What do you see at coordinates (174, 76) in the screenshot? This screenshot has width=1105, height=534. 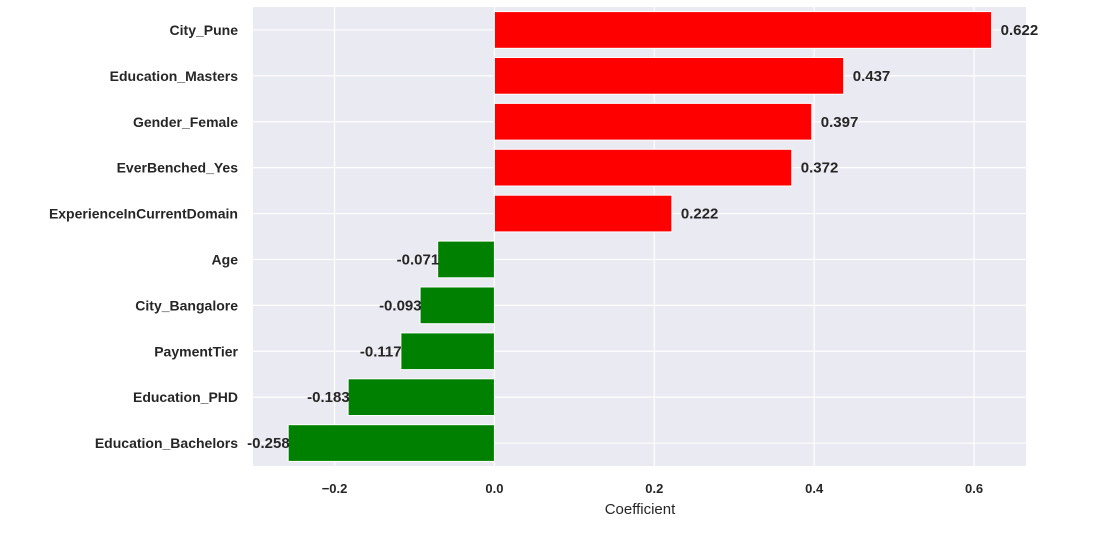 I see `category-label: Education_Masters` at bounding box center [174, 76].